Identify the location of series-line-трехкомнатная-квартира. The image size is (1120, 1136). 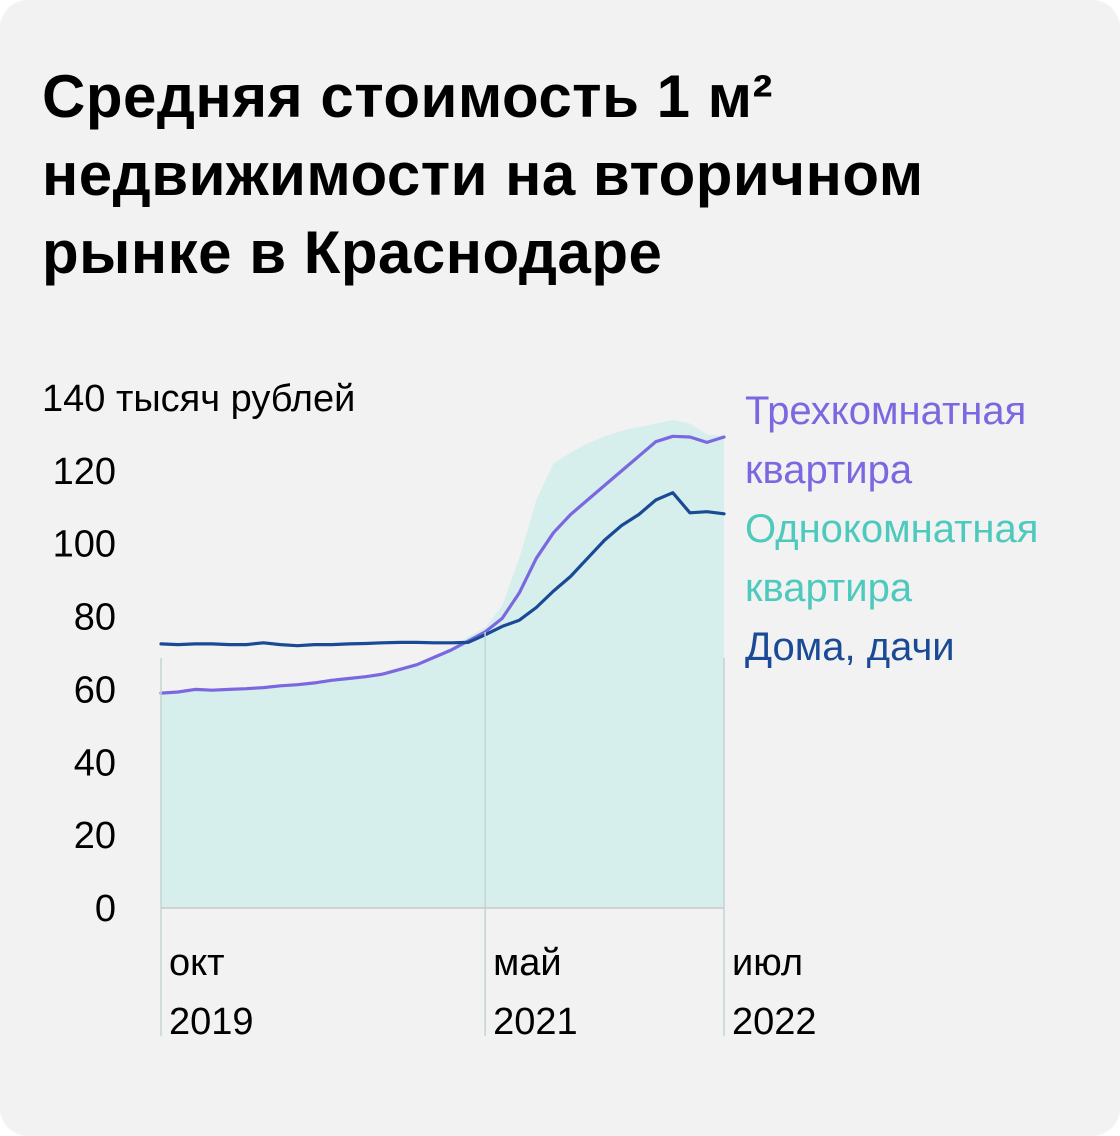
(442, 564).